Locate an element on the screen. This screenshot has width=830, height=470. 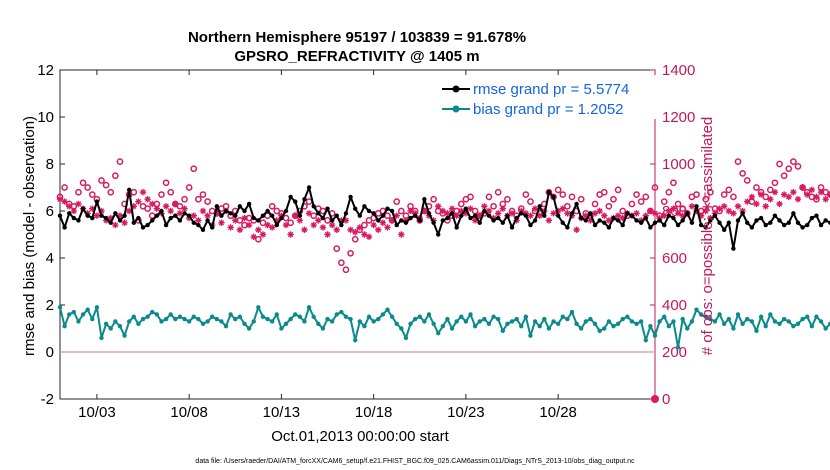
y-axis-label-left: rmse and bias (model - observation) is located at coordinates (29, 236).